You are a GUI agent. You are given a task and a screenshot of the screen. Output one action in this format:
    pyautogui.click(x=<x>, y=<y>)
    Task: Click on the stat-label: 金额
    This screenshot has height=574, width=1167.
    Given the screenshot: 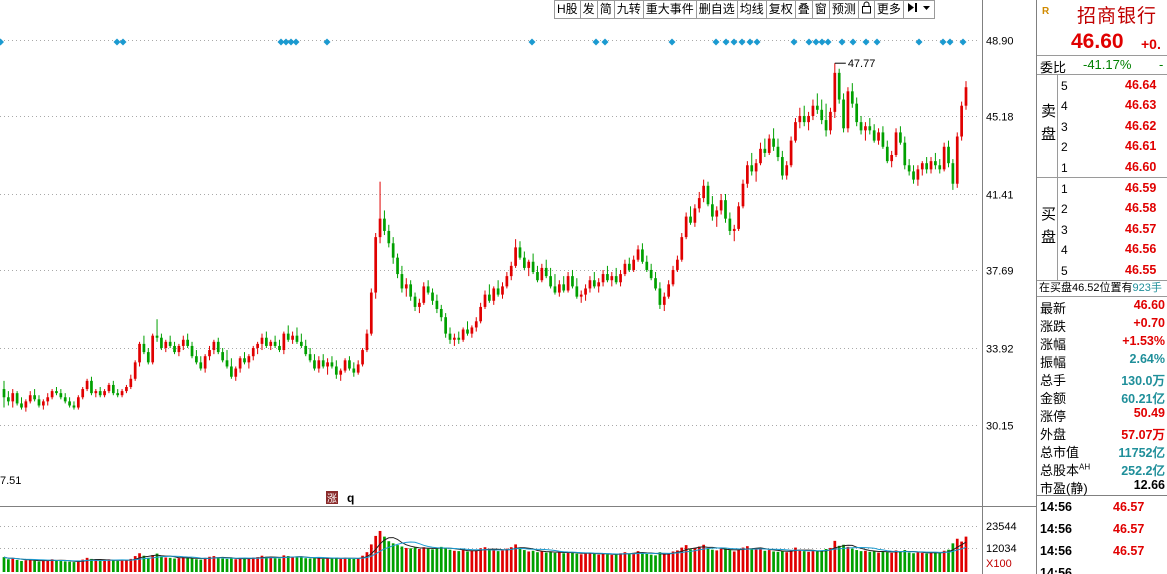 What is the action you would take?
    pyautogui.click(x=1053, y=398)
    